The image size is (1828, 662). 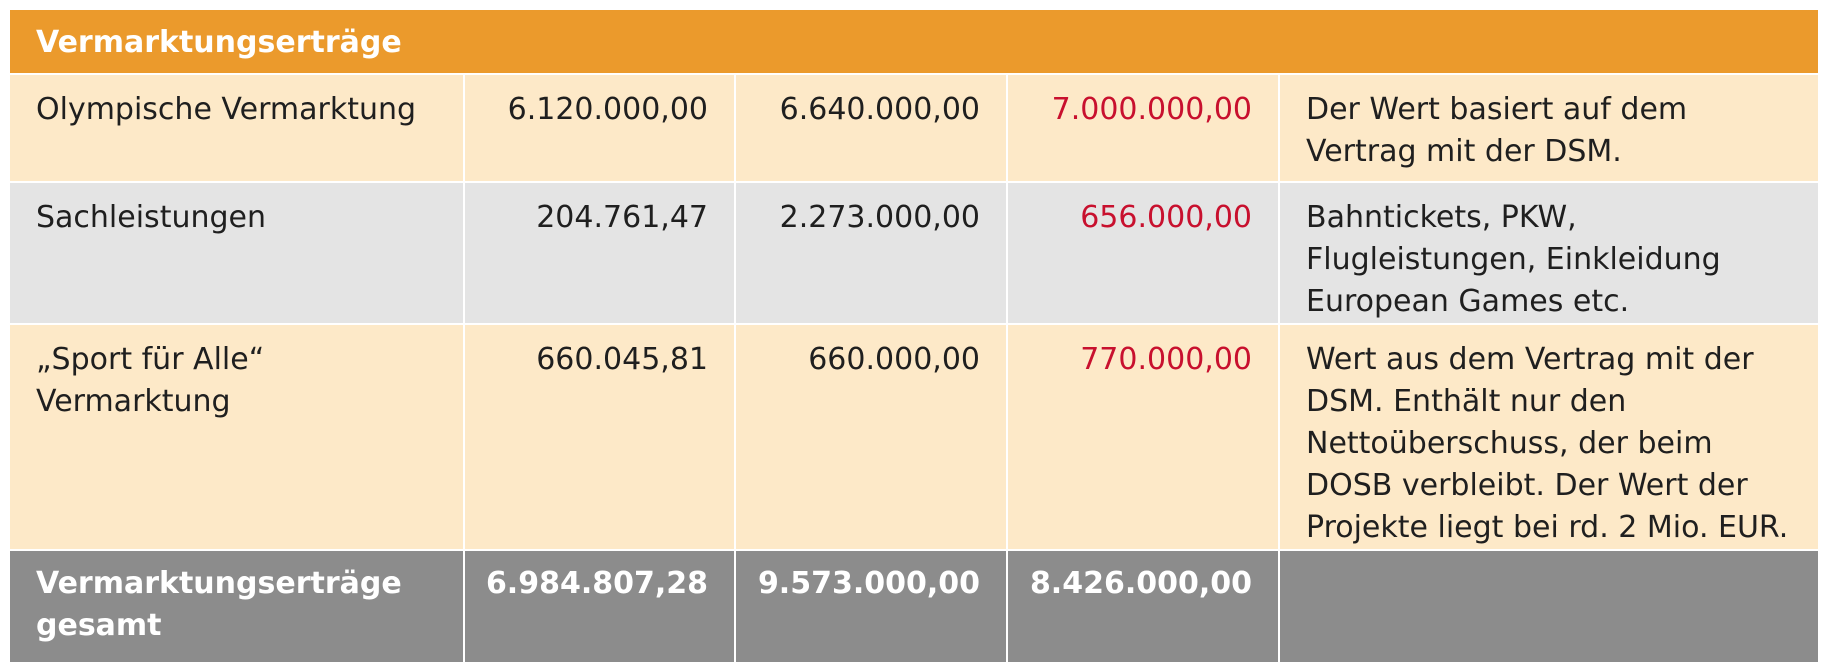 What do you see at coordinates (1143, 437) in the screenshot?
I see `highlighted-value-cell: 770.000,00` at bounding box center [1143, 437].